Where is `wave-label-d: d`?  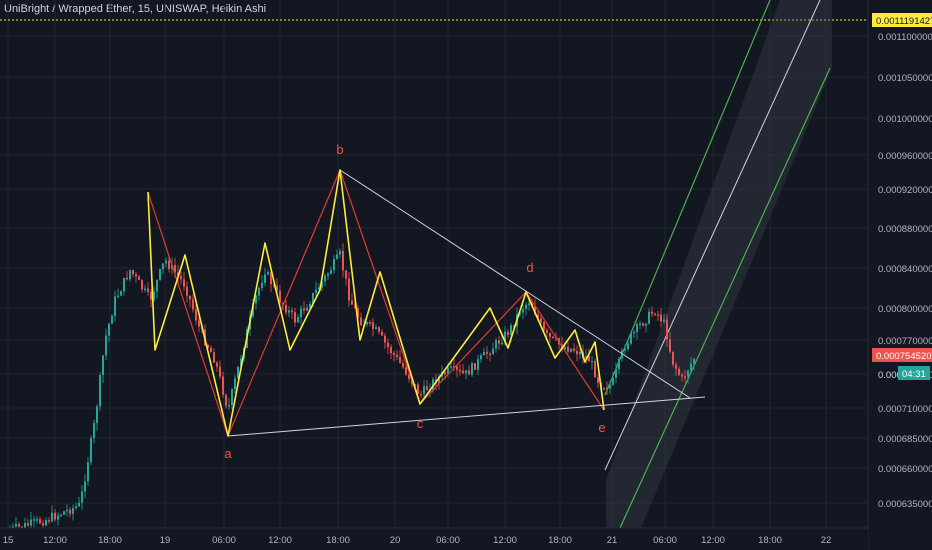 wave-label-d: d is located at coordinates (529, 267).